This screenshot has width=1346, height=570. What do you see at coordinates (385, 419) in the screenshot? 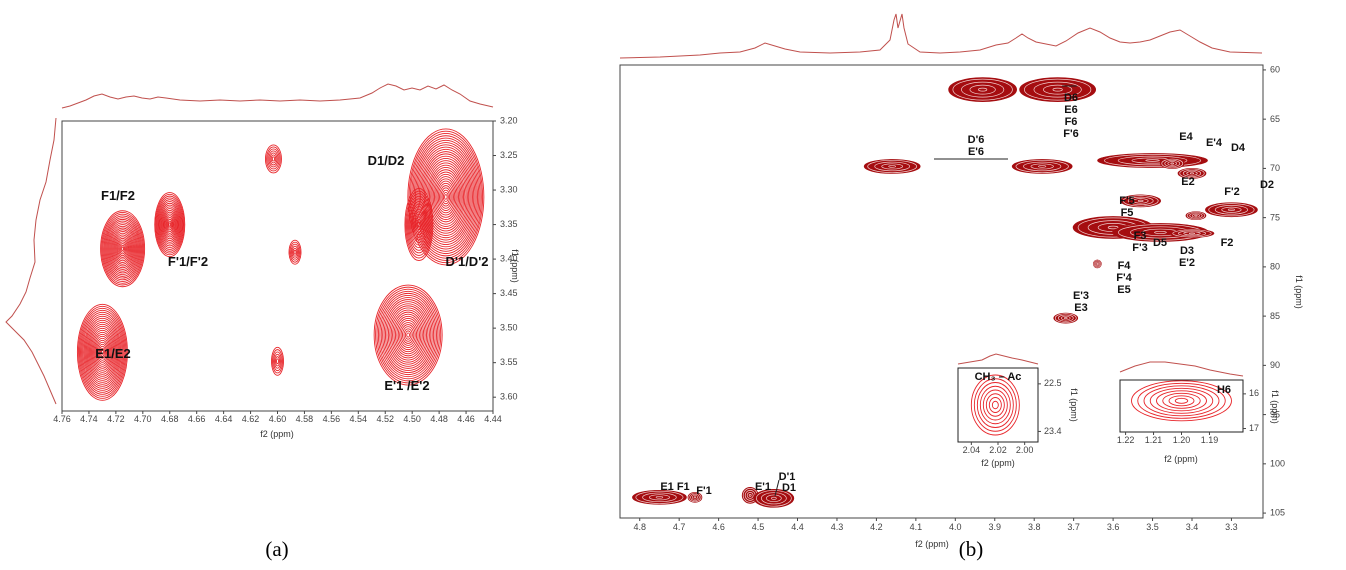
I see `x-tick-label: 4.52` at bounding box center [385, 419].